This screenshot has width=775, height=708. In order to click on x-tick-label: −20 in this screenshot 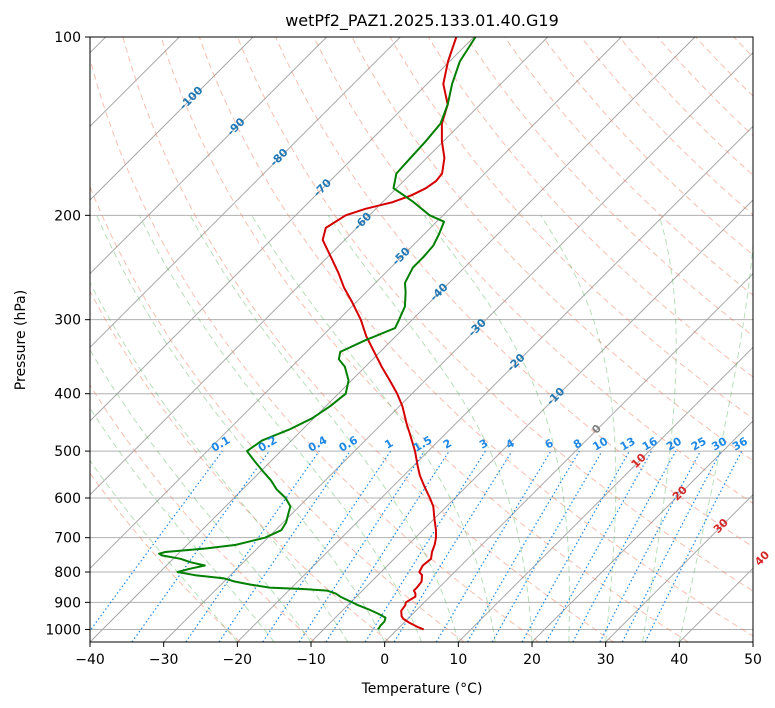, I will do `click(238, 660)`.